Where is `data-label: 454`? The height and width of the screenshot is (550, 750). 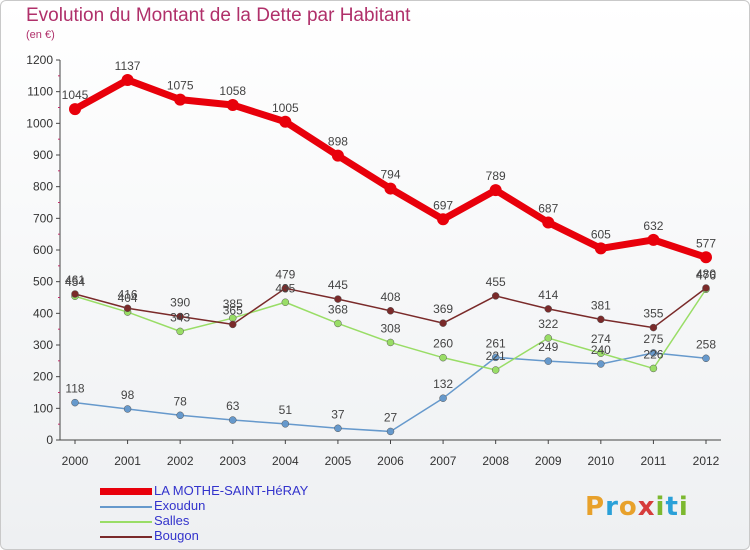 data-label: 454 is located at coordinates (75, 282).